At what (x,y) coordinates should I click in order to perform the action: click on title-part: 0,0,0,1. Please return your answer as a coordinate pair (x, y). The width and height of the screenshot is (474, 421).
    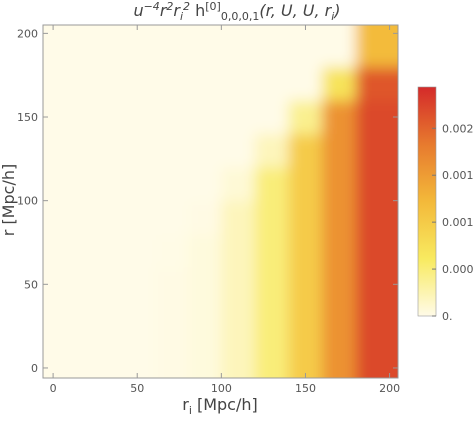
    Looking at the image, I should click on (240, 16).